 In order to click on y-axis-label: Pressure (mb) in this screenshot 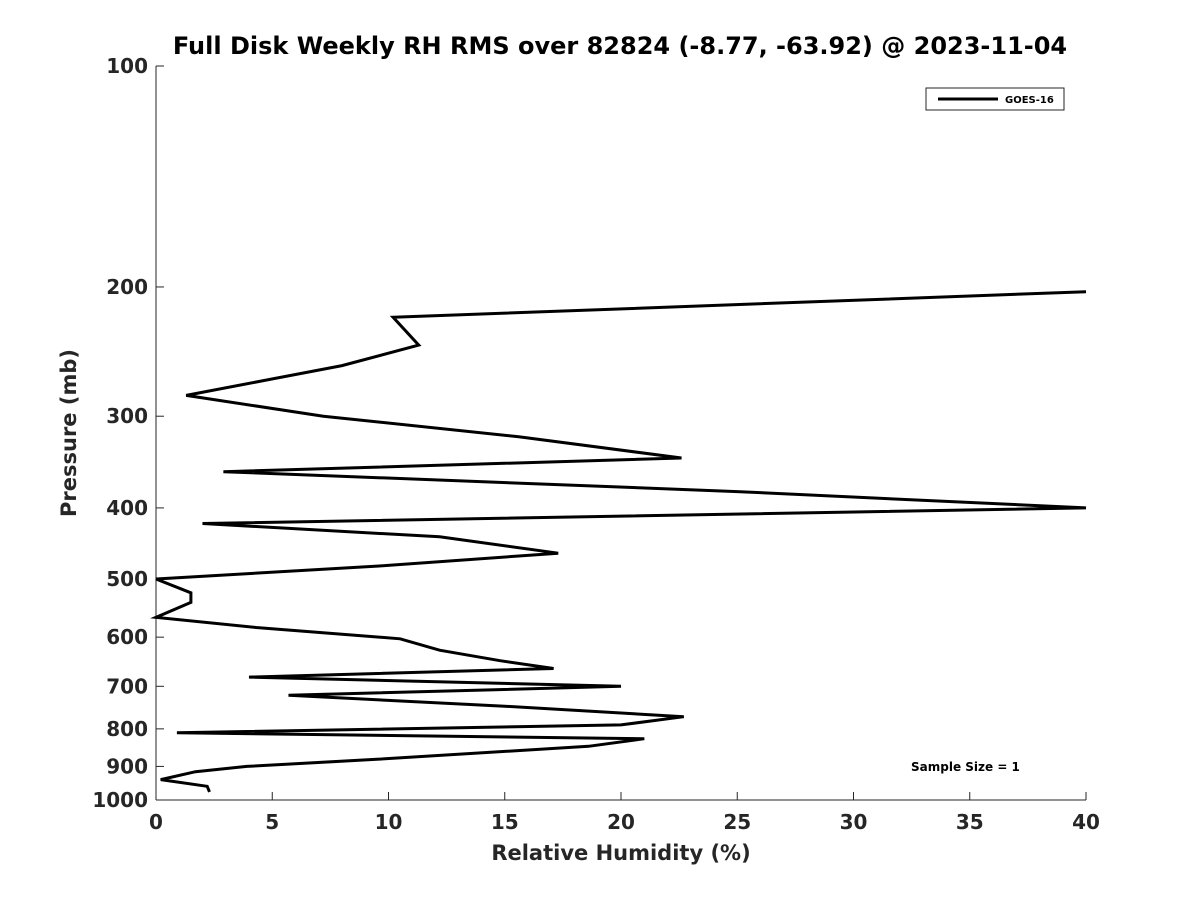, I will do `click(69, 433)`.